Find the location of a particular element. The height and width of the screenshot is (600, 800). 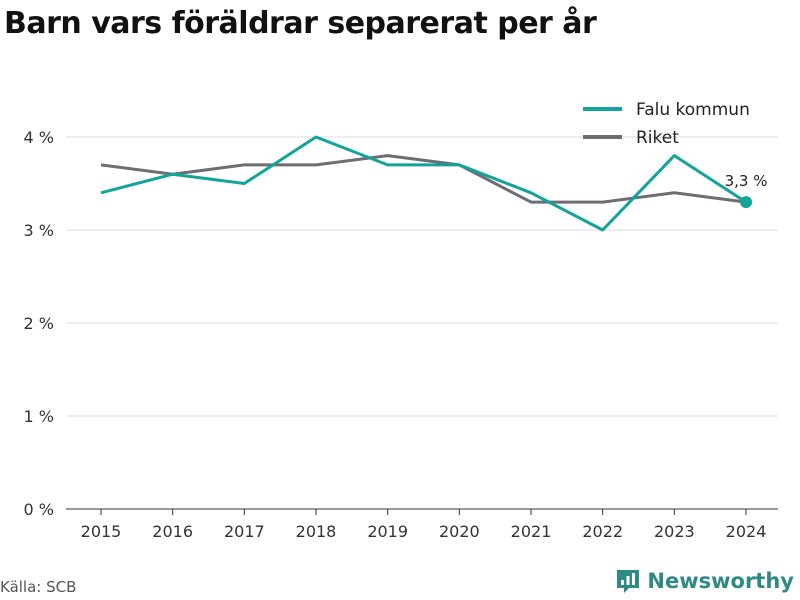

x-axis: 2015 2016 2017 2018 2019 2020 2021 2022 2023 2024 is located at coordinates (422, 524).